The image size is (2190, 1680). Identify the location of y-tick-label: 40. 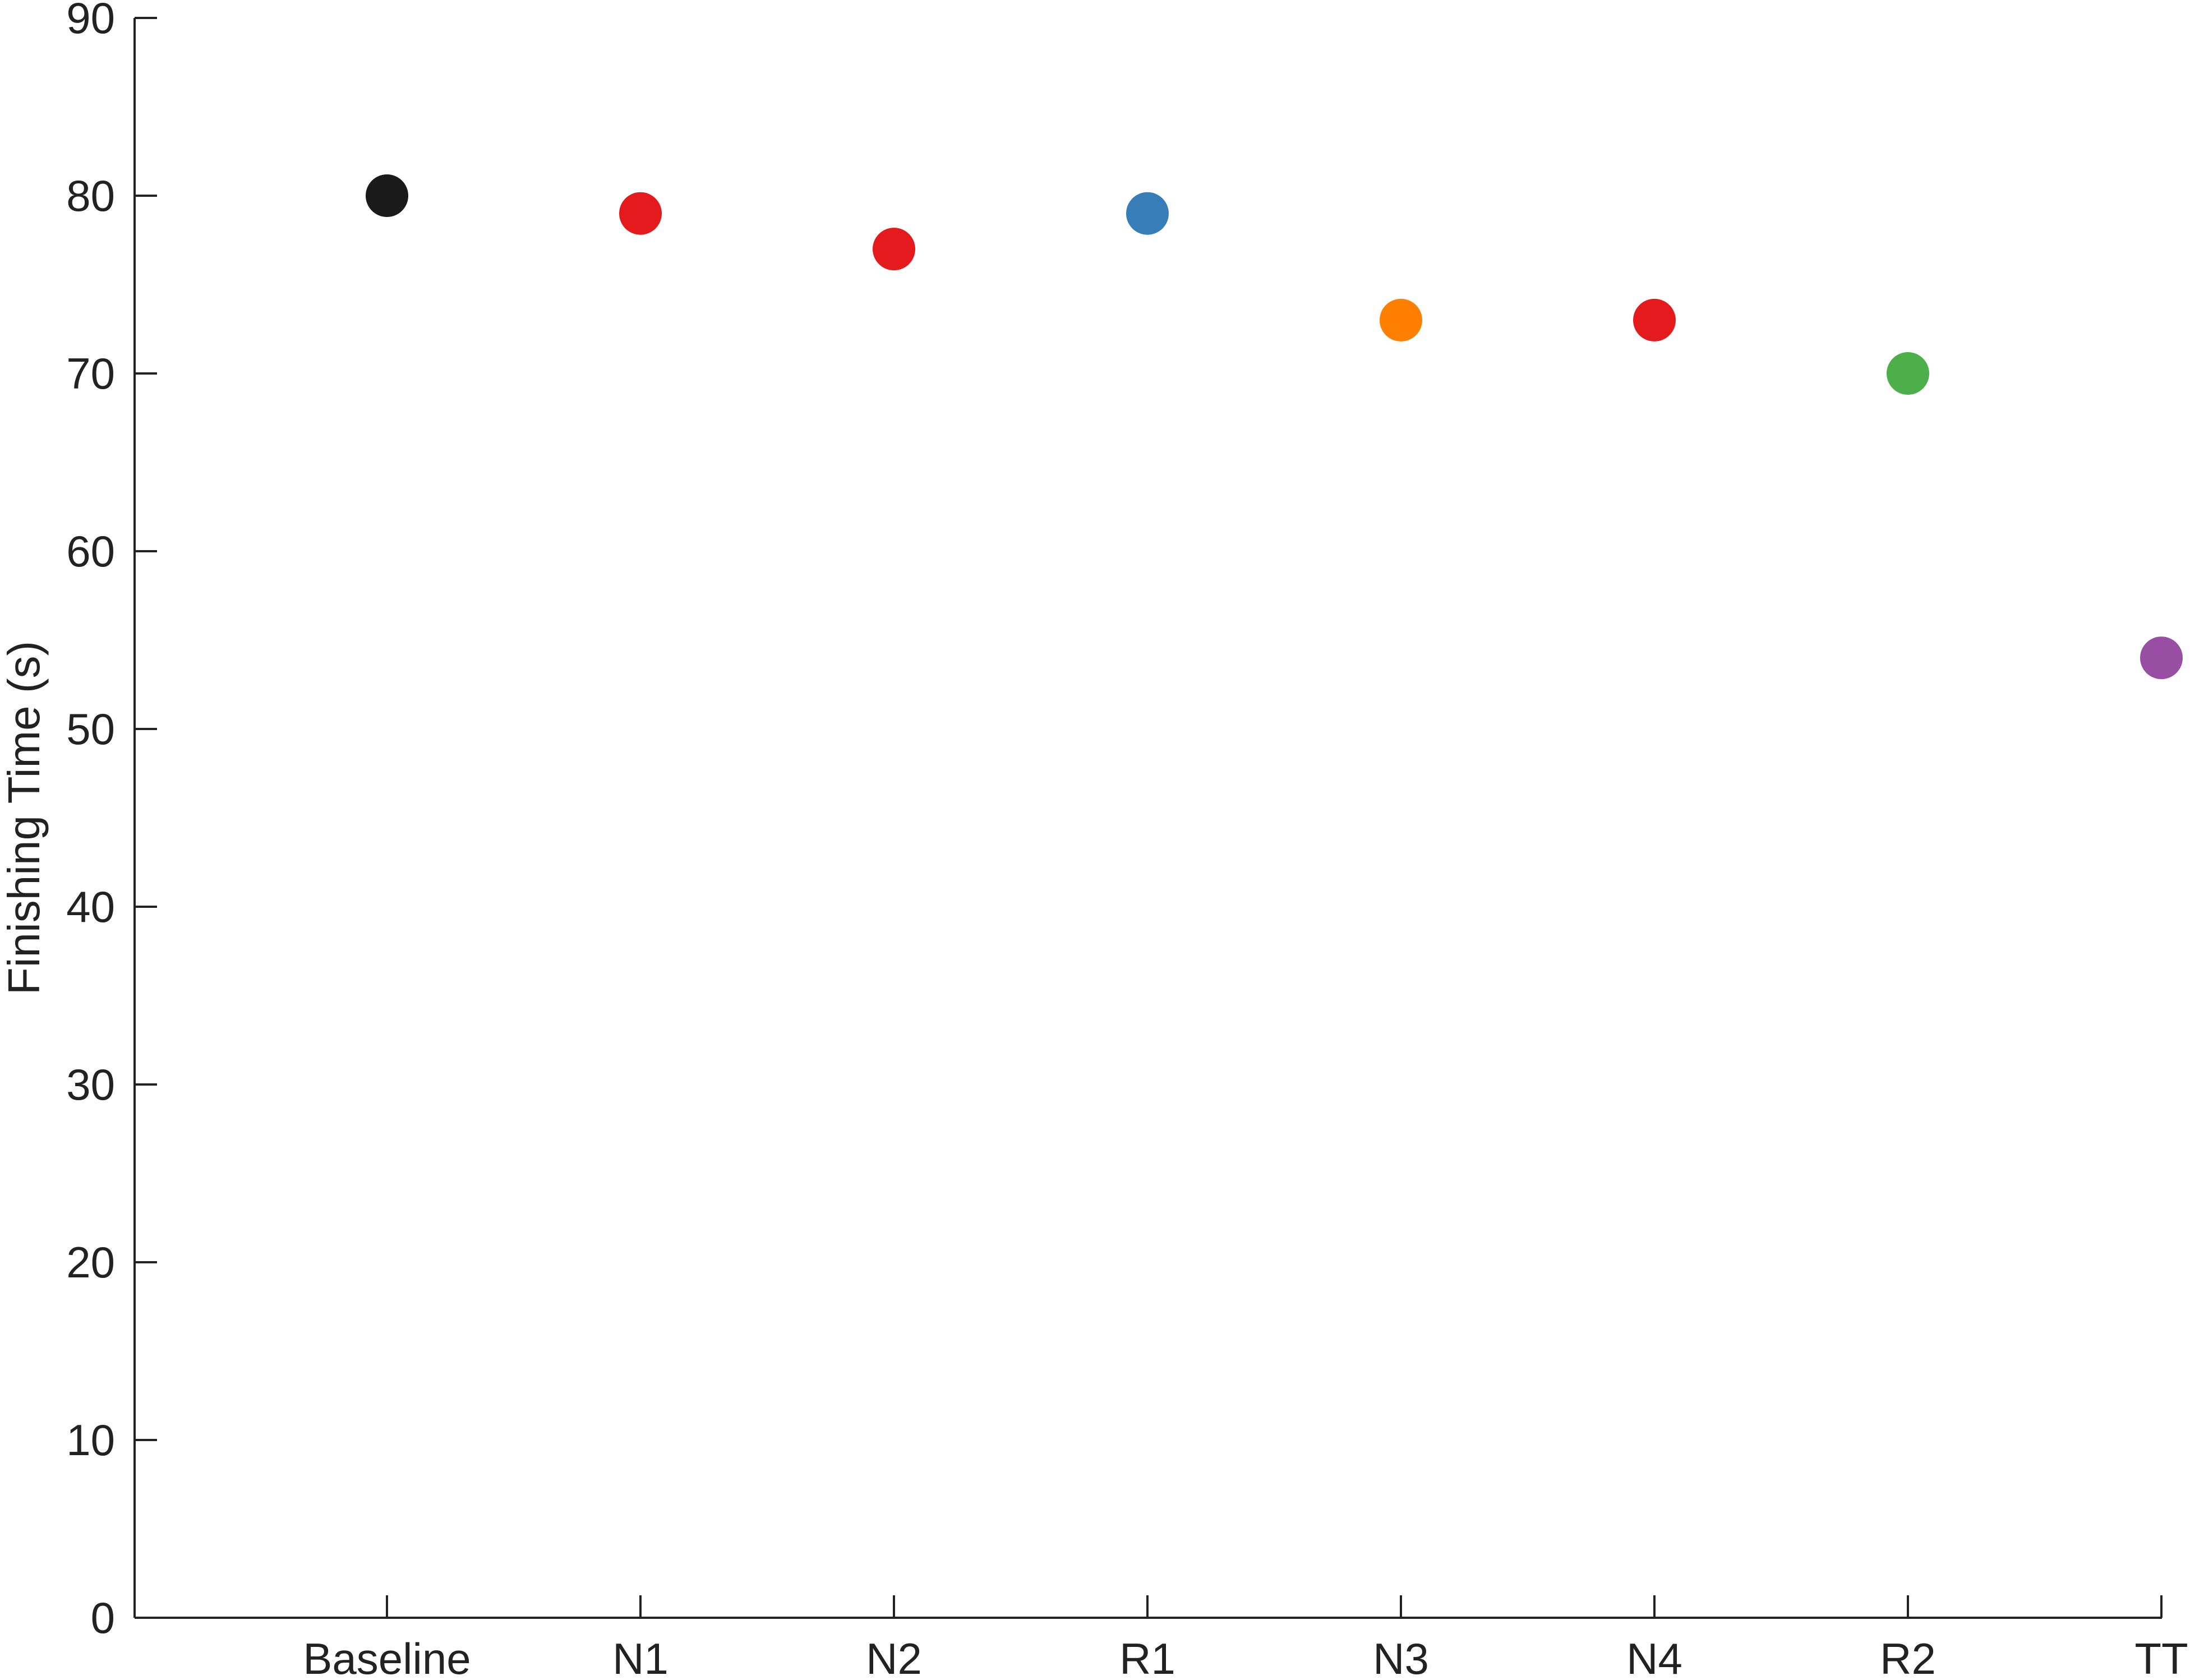
(90, 906).